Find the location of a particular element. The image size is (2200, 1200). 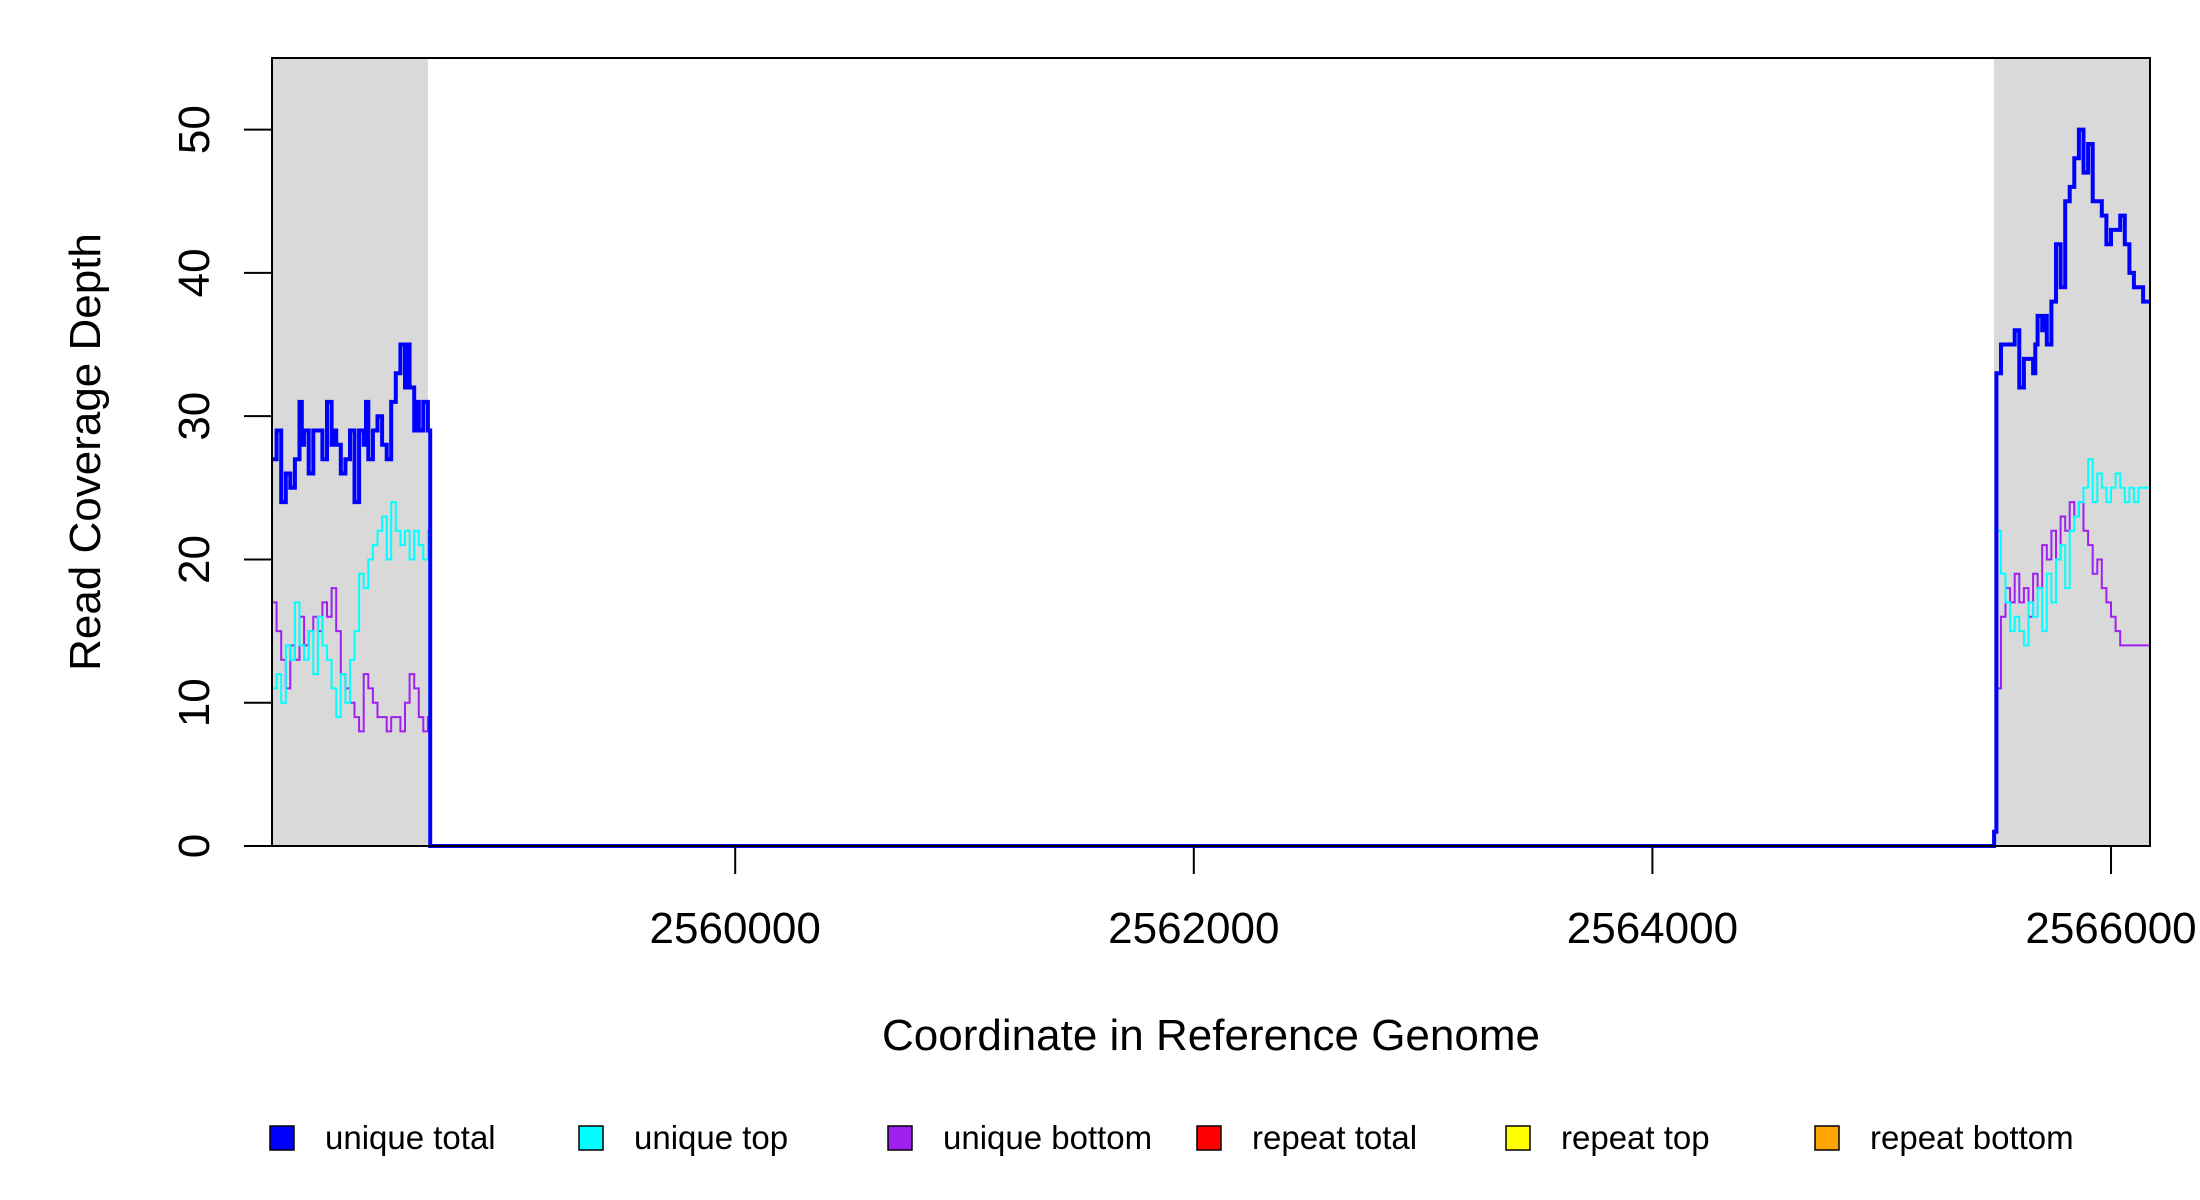

y-tick-label: 20 is located at coordinates (194, 559).